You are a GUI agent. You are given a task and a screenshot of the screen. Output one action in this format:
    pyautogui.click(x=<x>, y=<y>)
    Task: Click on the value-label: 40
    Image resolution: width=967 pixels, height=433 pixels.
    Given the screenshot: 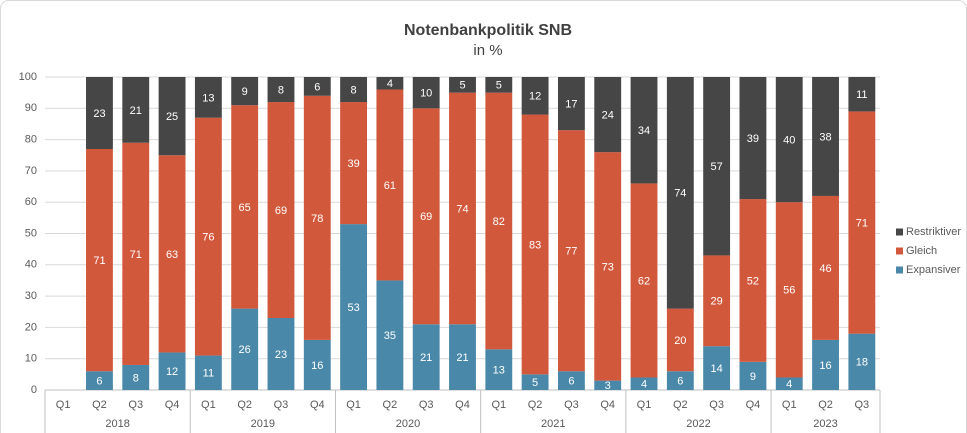 What is the action you would take?
    pyautogui.click(x=789, y=141)
    